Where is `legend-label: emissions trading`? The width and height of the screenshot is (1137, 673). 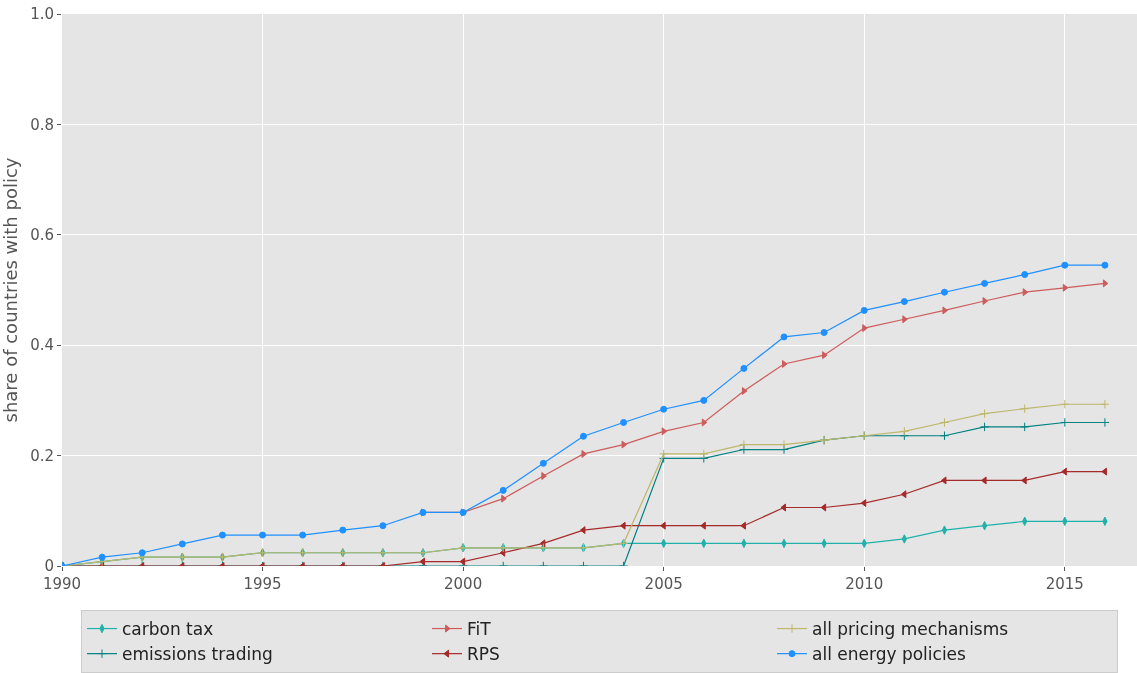
legend-label: emissions trading is located at coordinates (197, 654).